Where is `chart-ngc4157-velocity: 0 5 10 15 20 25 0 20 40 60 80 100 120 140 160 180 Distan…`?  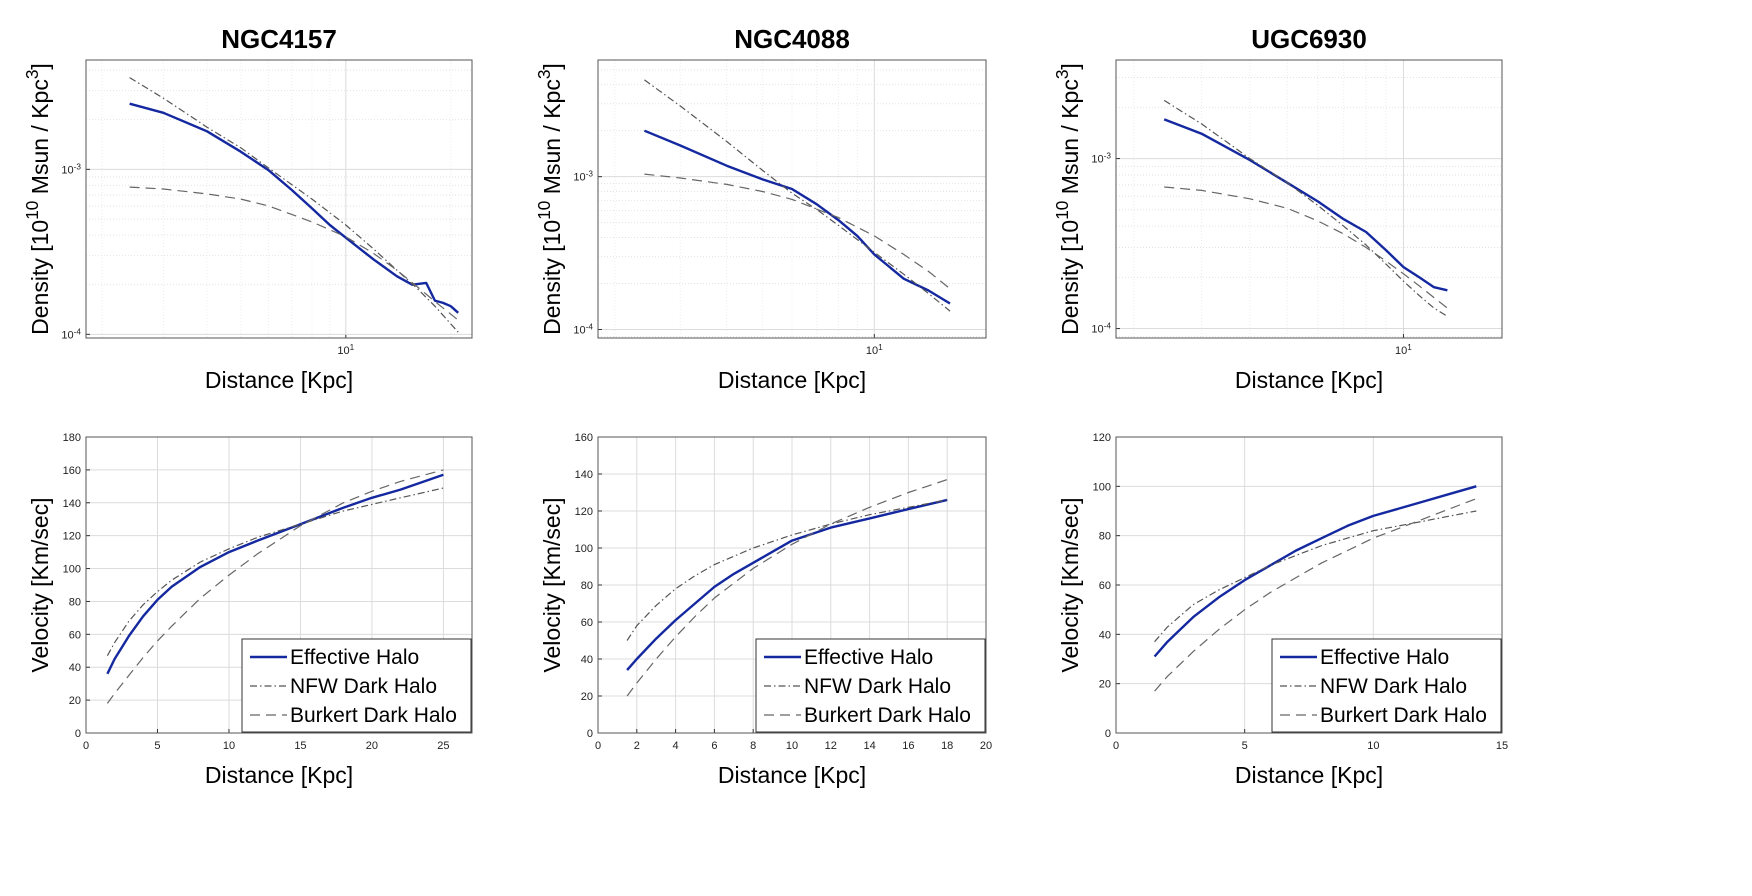
chart-ngc4157-velocity: 0 5 10 15 20 25 0 20 40 60 80 100 120 140 160 180 Distan… is located at coordinates (250, 610).